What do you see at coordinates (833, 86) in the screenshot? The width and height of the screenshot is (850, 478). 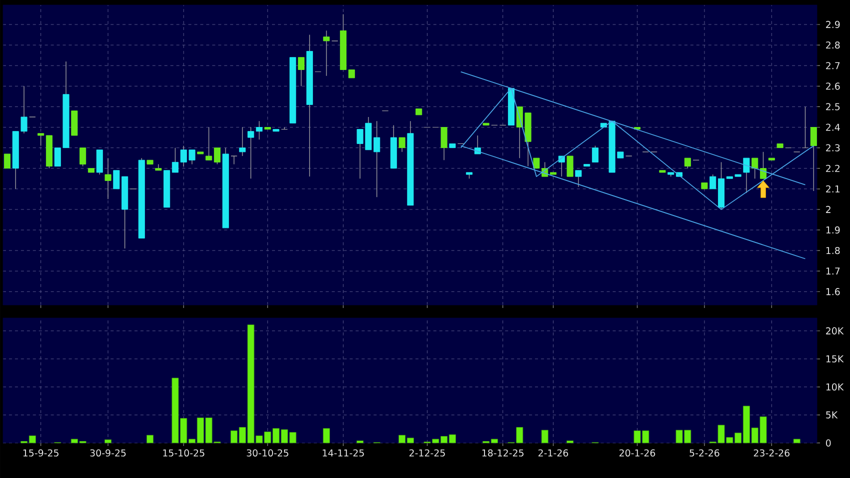 I see `y-tick-label: 2.6` at bounding box center [833, 86].